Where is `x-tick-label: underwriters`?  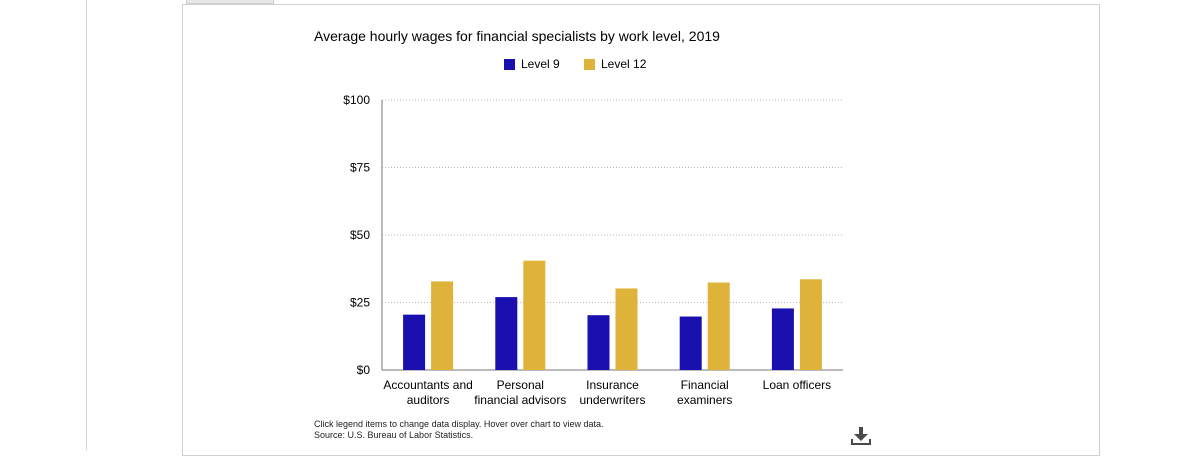
x-tick-label: underwriters is located at coordinates (612, 400).